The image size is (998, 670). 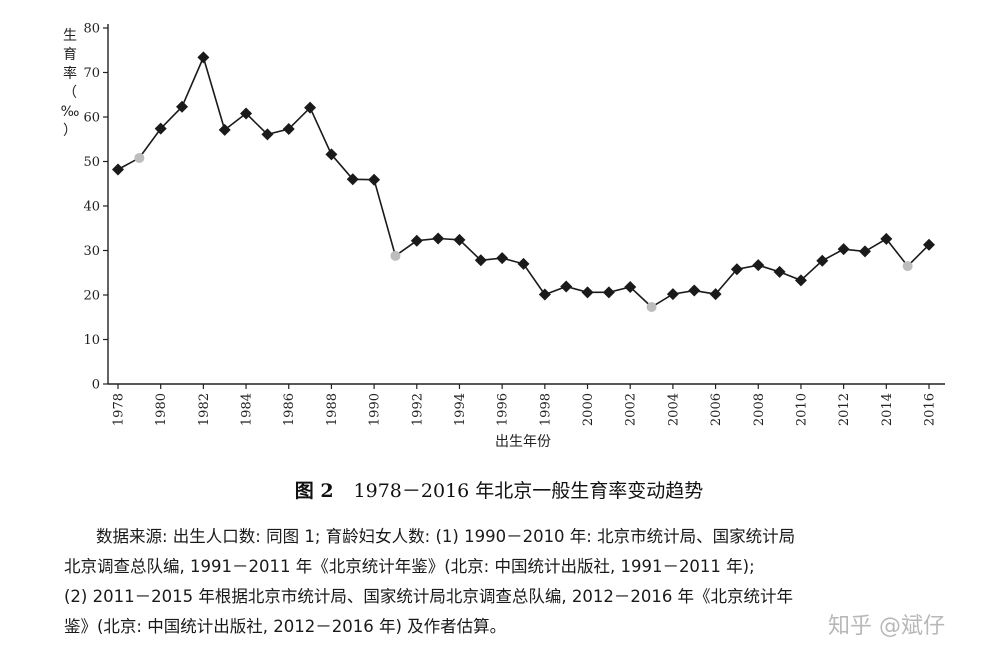 I want to click on y-tick-label: 50, so click(x=91, y=162).